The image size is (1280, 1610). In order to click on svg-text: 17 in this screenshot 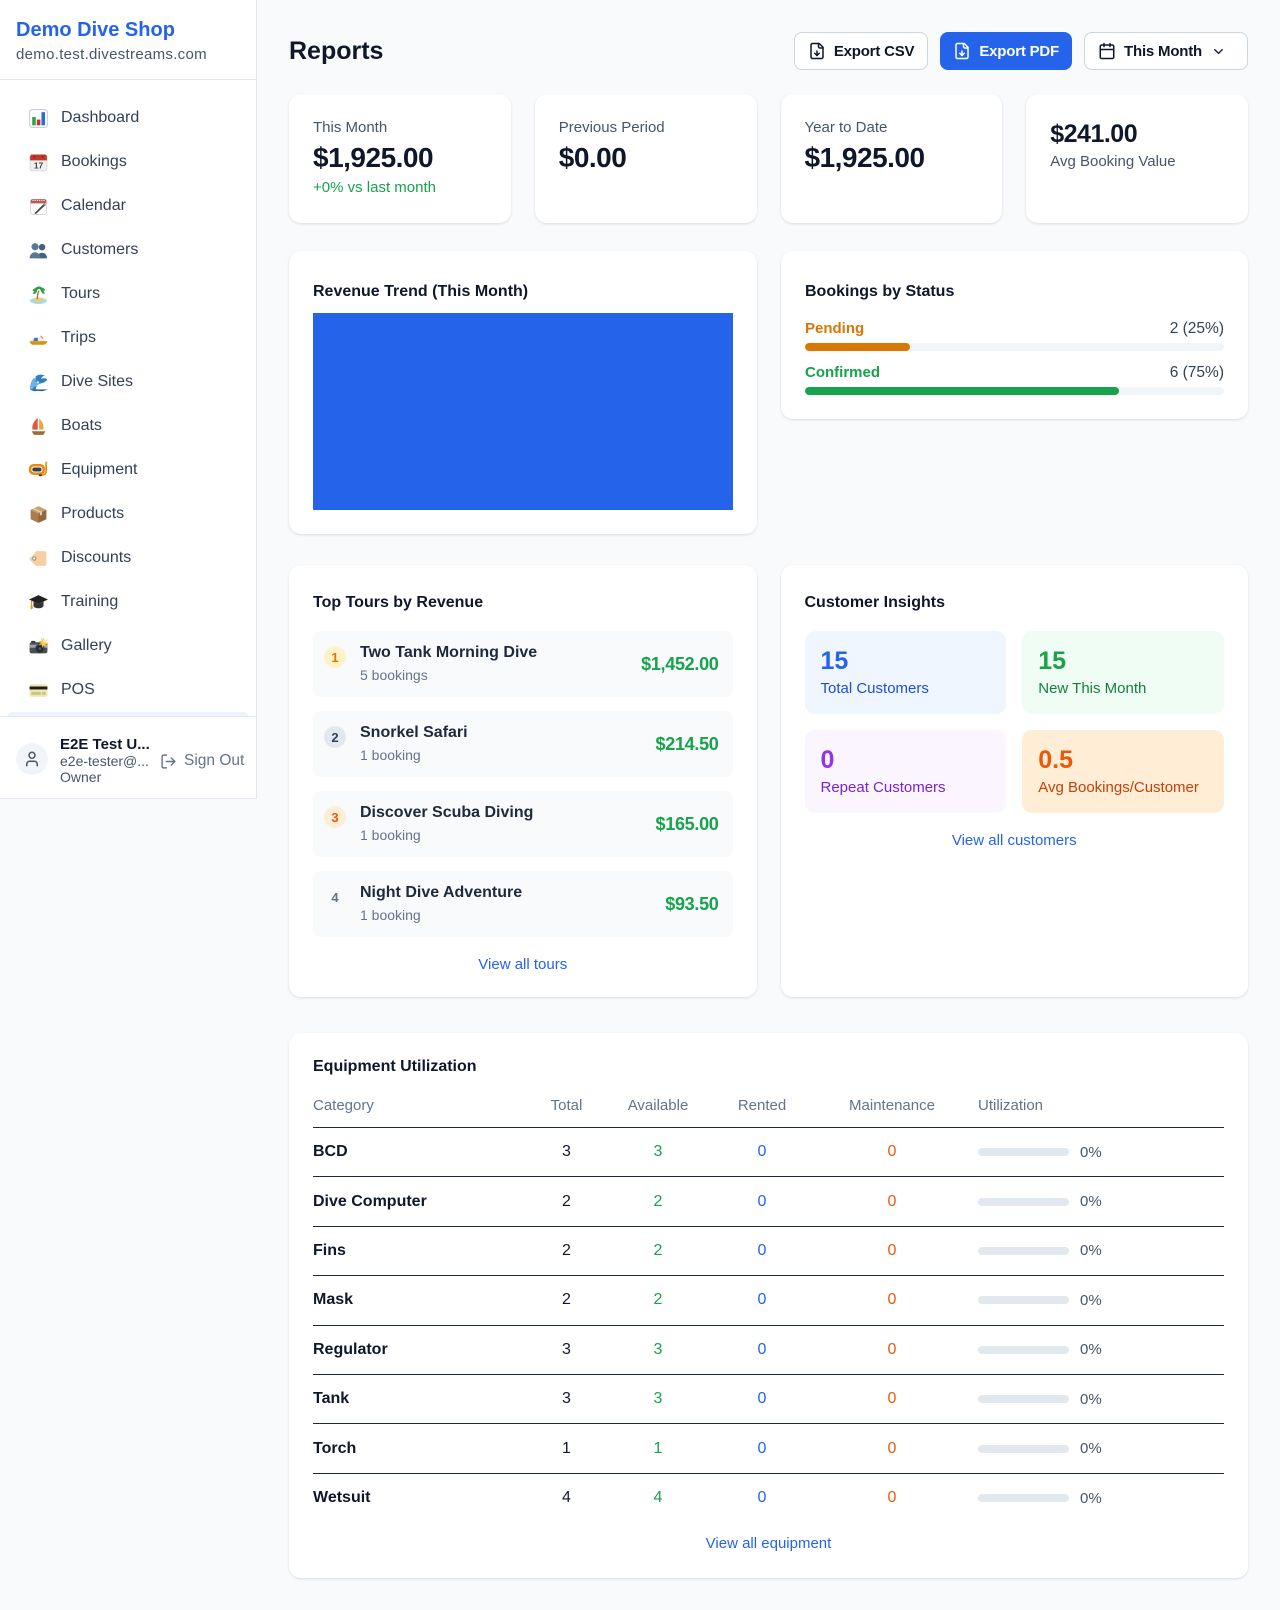, I will do `click(39, 165)`.